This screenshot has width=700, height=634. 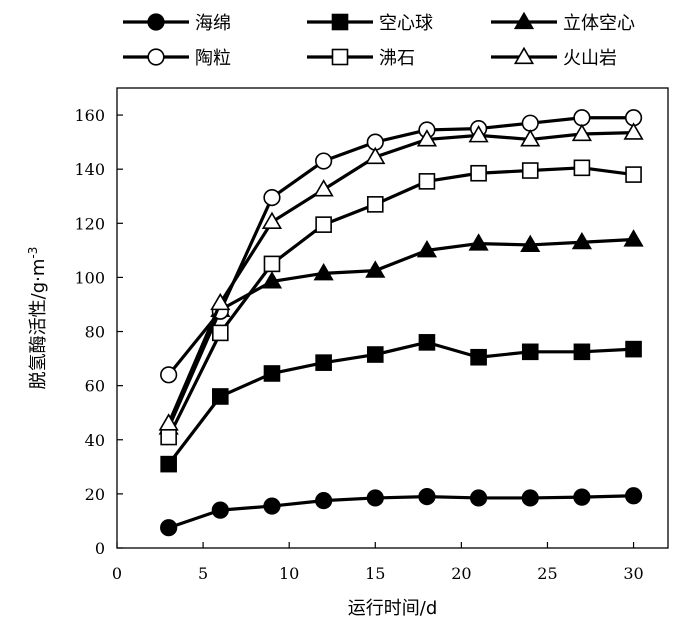 I want to click on y-tick-label: 140, so click(x=89, y=169).